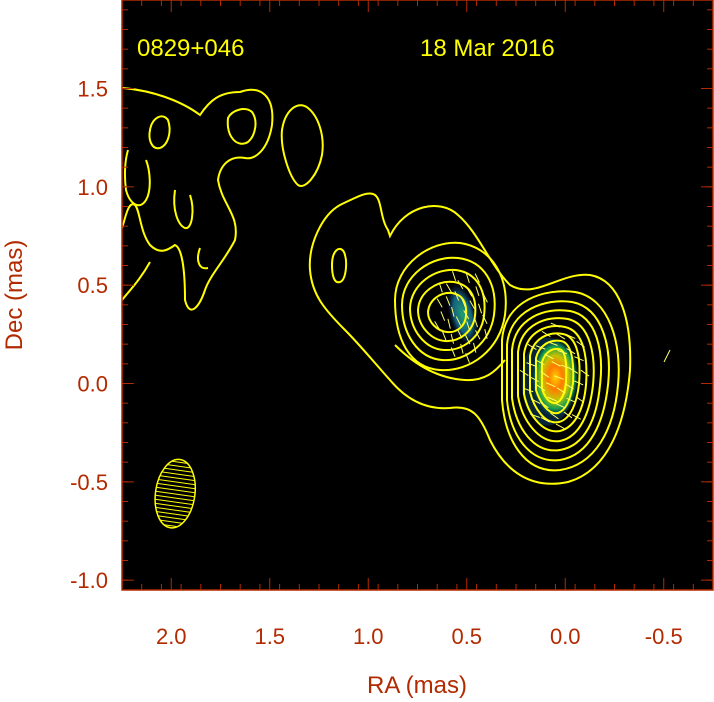 This screenshot has height=702, width=714. What do you see at coordinates (171, 636) in the screenshot?
I see `x-tick-label: 2.0` at bounding box center [171, 636].